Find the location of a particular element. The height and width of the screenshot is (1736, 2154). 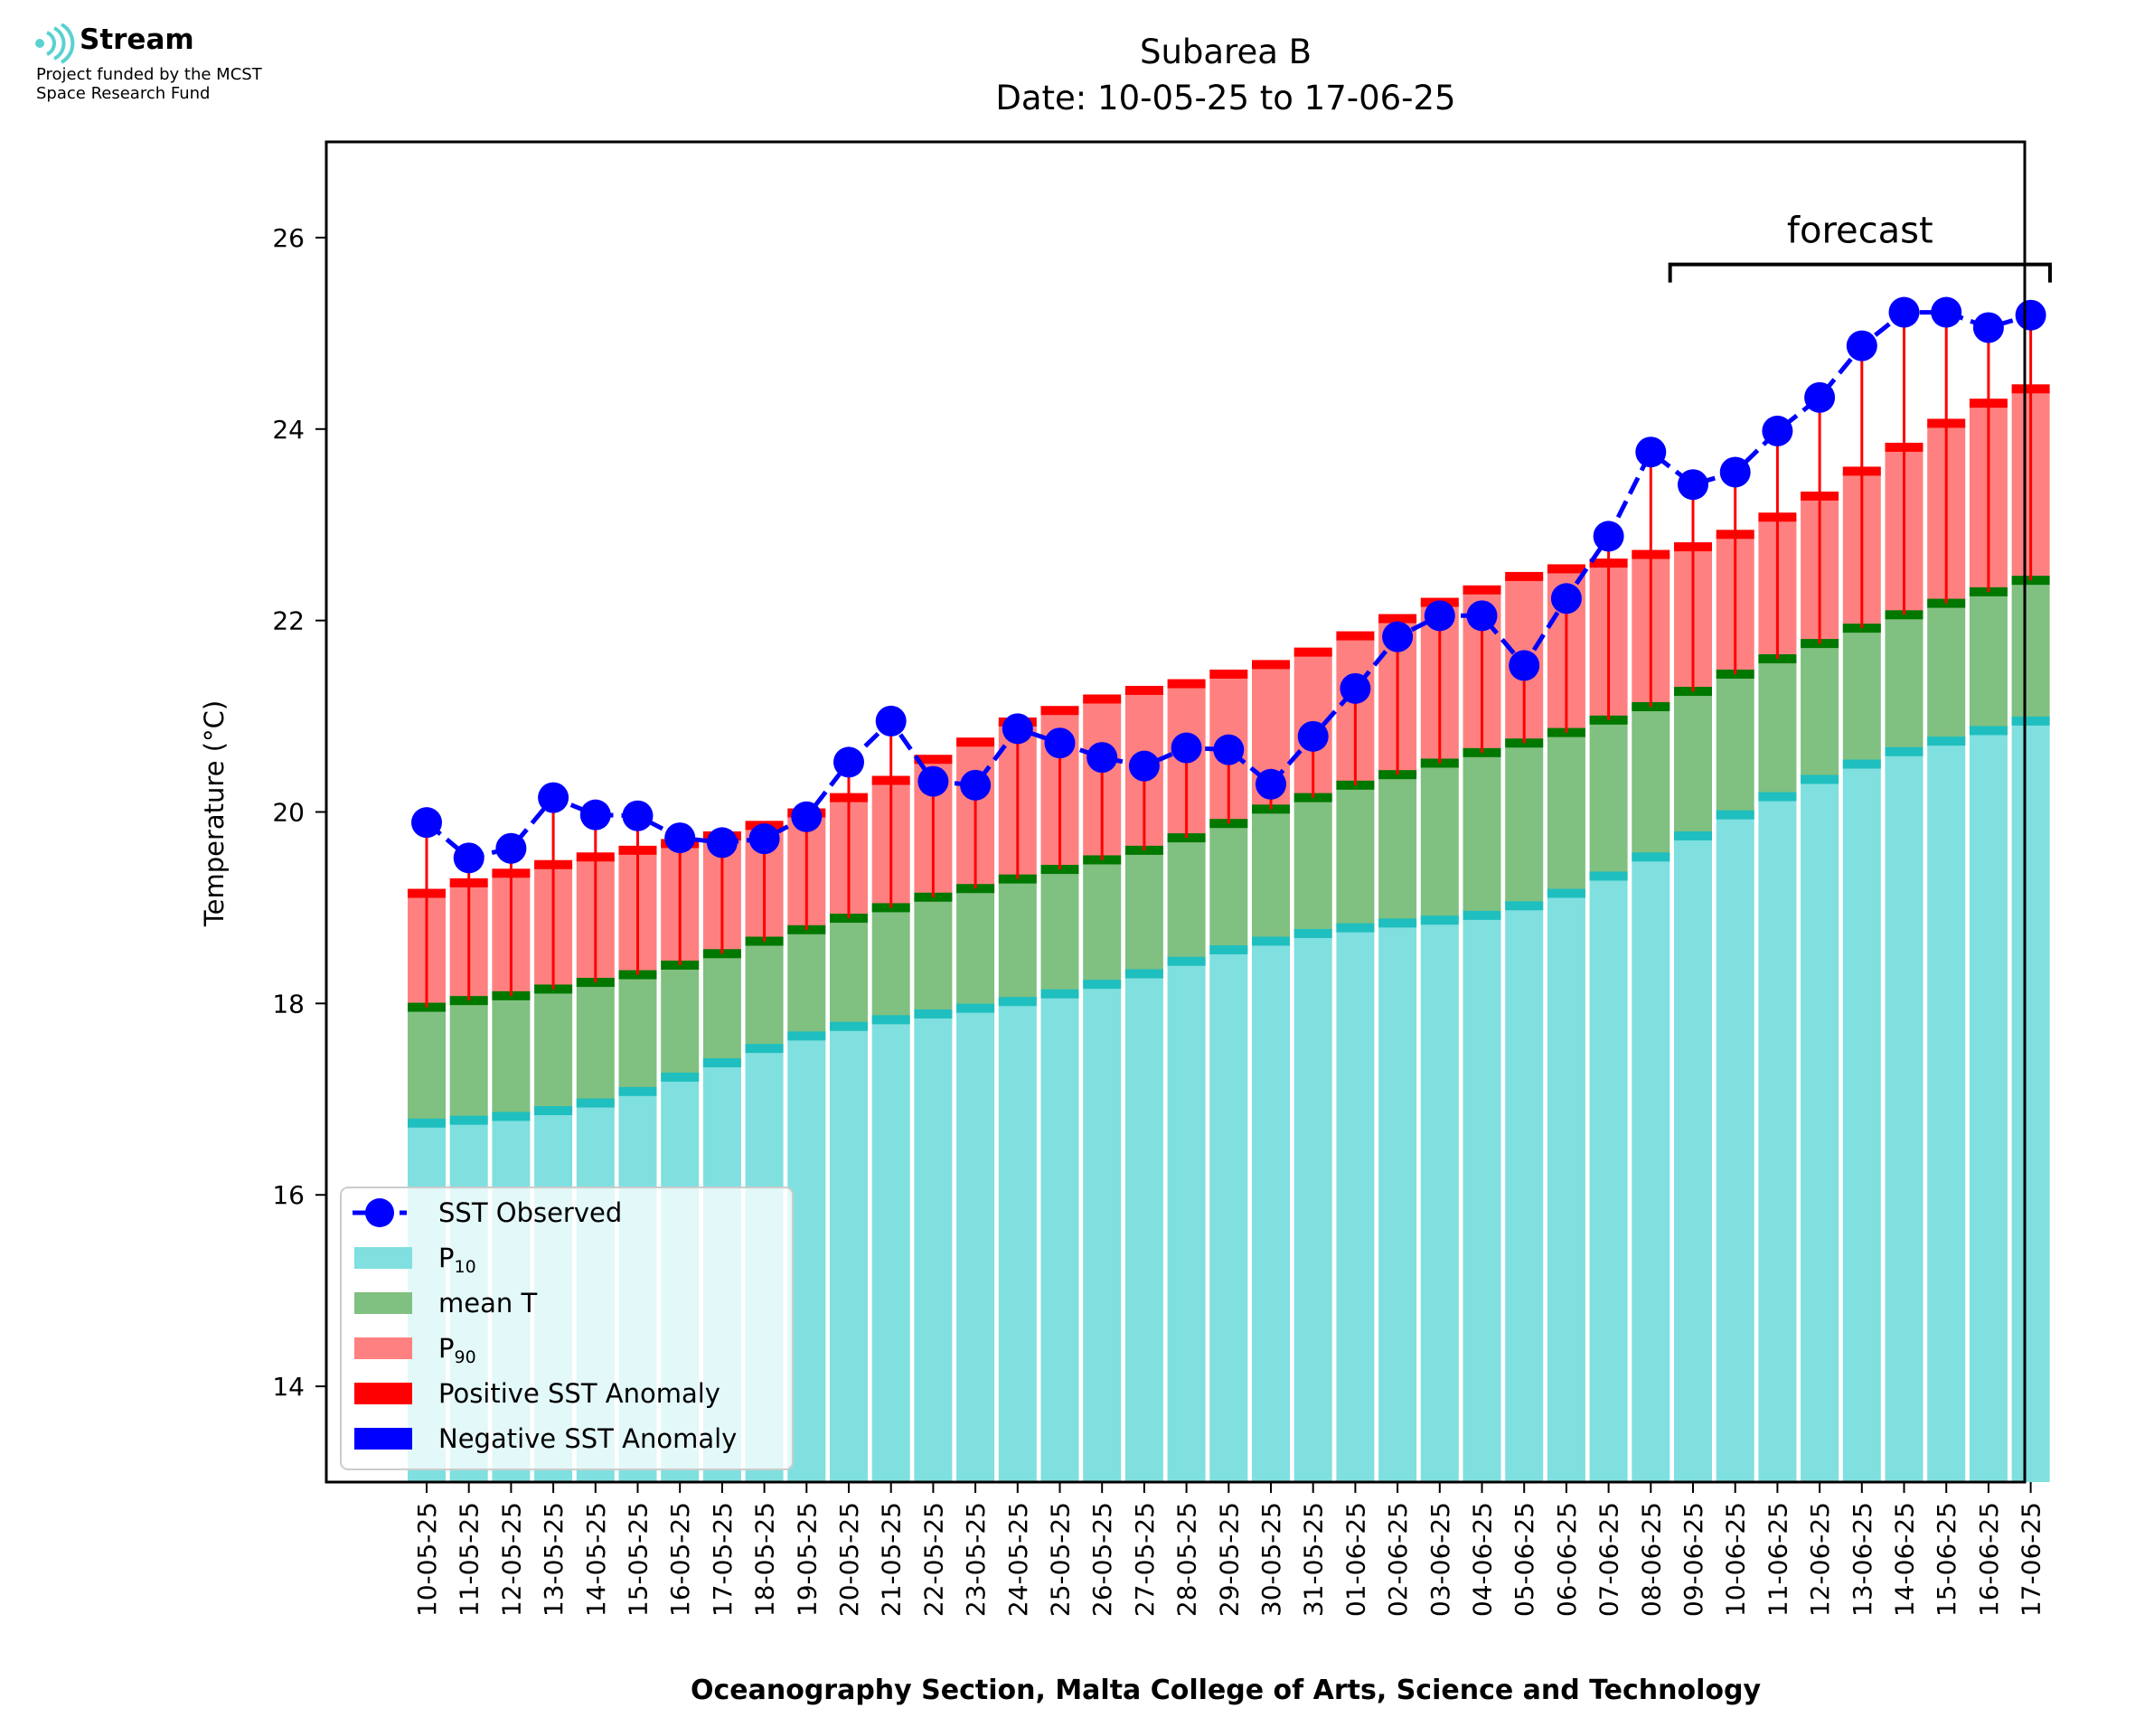

y-axis: 14 16 18 20 22 24 26 is located at coordinates (299, 812).